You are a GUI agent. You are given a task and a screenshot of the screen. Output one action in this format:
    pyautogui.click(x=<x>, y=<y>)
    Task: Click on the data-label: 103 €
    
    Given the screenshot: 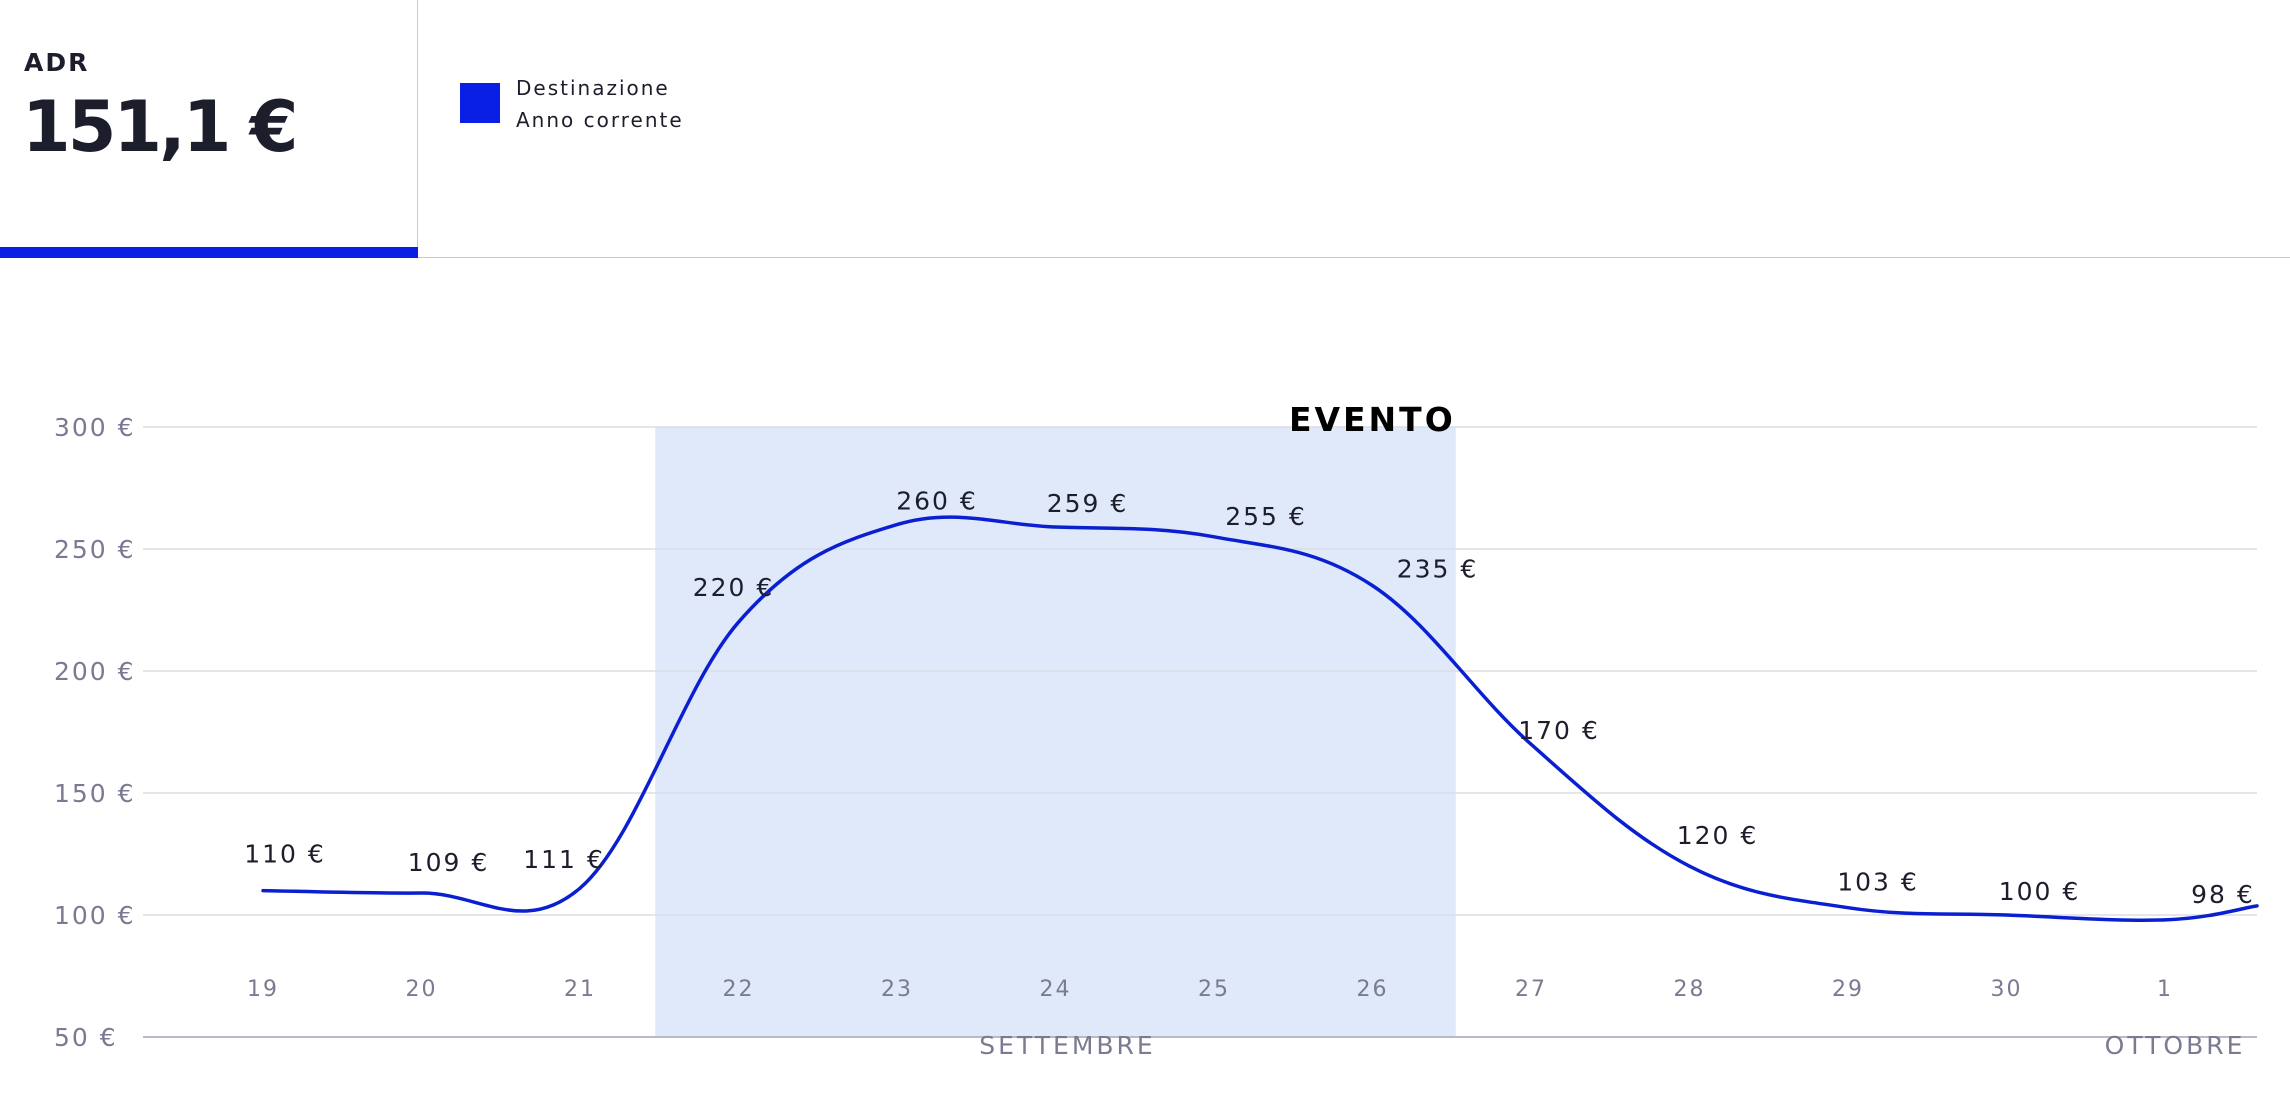 What is the action you would take?
    pyautogui.click(x=1878, y=882)
    